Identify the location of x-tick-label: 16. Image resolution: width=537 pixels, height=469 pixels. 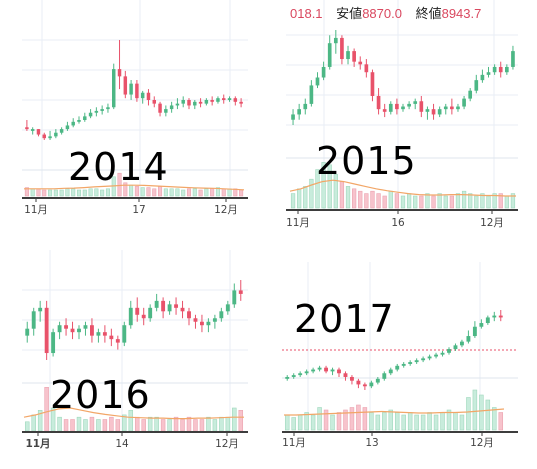
(398, 223).